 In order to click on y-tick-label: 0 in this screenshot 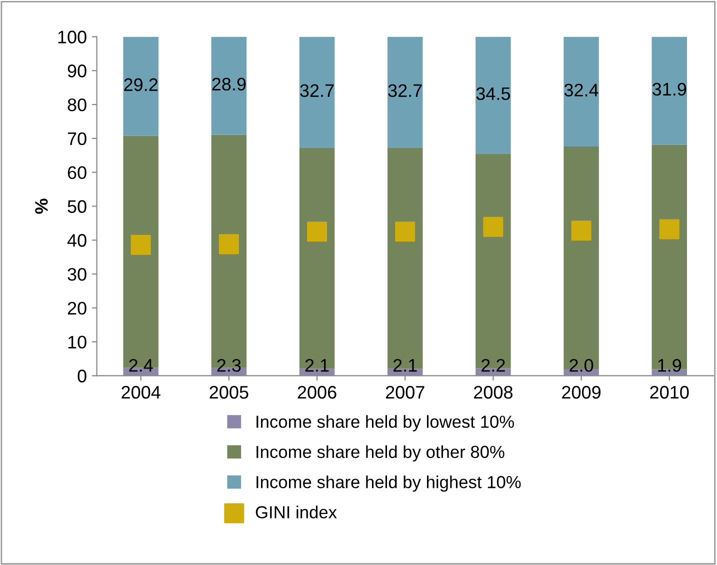, I will do `click(82, 376)`.